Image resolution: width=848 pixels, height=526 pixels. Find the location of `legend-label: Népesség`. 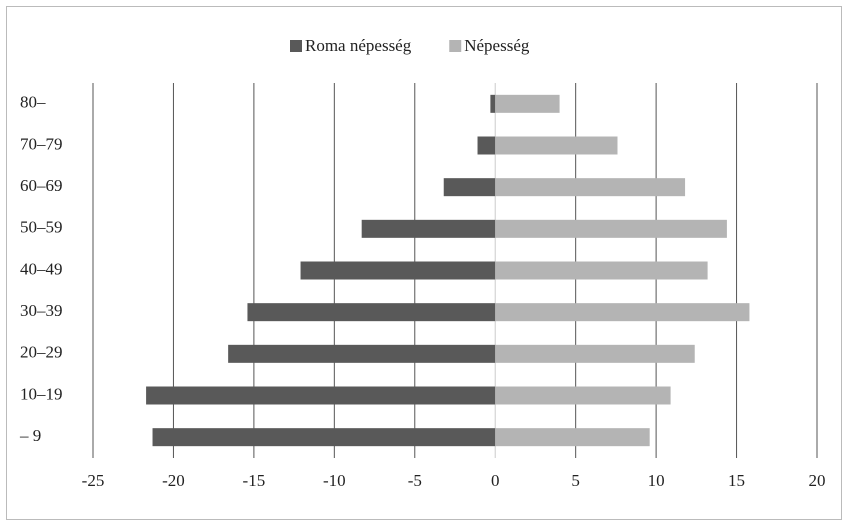

legend-label: Népesség is located at coordinates (497, 45).